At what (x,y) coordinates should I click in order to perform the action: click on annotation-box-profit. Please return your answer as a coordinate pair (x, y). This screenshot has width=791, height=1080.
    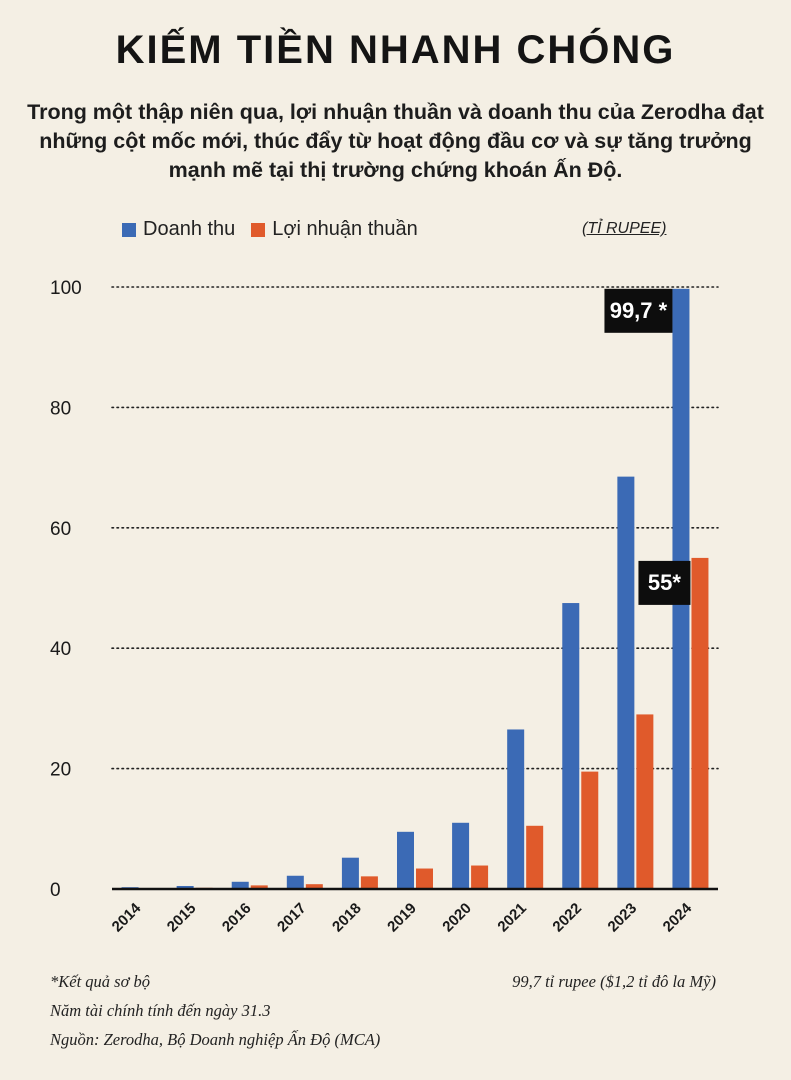
    Looking at the image, I should click on (664, 582).